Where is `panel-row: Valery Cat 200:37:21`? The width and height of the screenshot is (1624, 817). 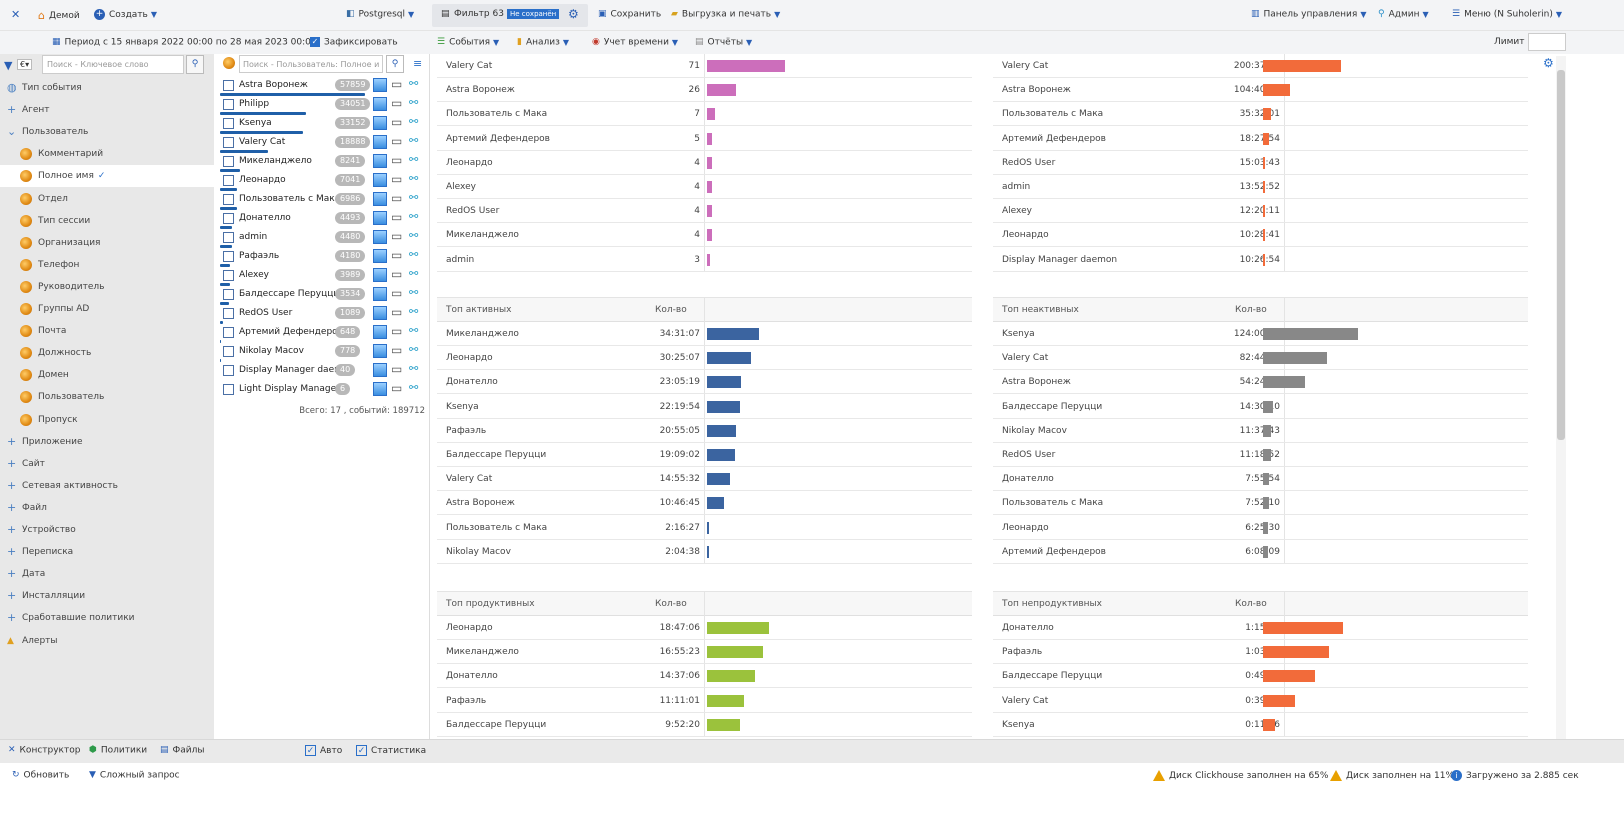 panel-row: Valery Cat 200:37:21 is located at coordinates (1260, 66).